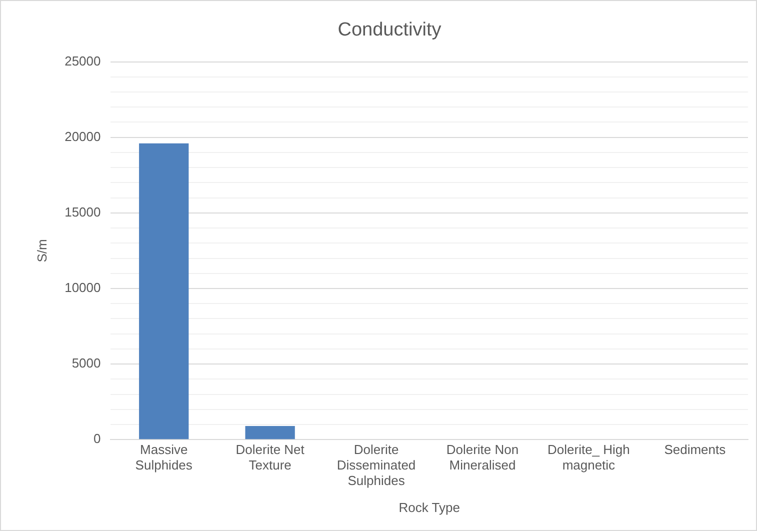 This screenshot has width=757, height=531. Describe the element at coordinates (270, 457) in the screenshot. I see `x-tick-label: Dolerite Net Texture` at that location.